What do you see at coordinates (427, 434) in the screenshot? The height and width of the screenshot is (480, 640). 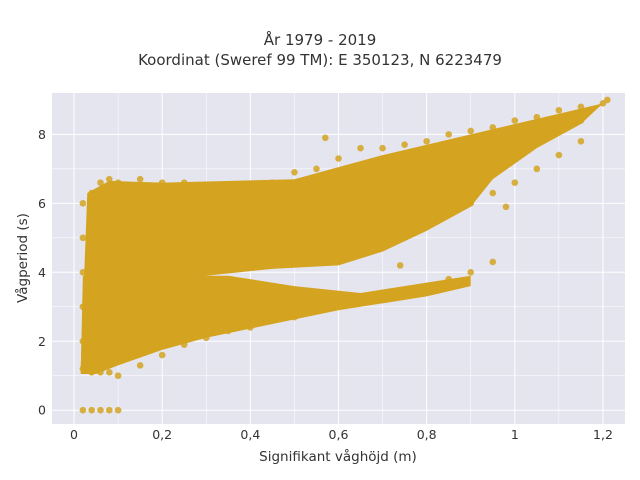 I see `x-tick-label: 0,8` at bounding box center [427, 434].